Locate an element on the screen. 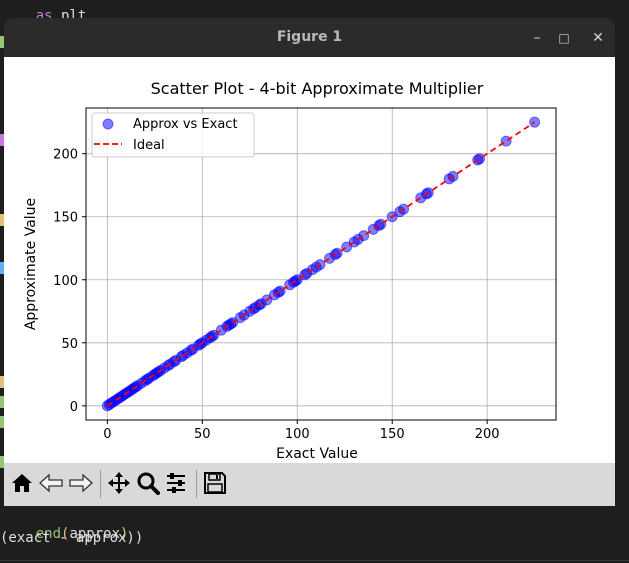  pan-button is located at coordinates (119, 483).